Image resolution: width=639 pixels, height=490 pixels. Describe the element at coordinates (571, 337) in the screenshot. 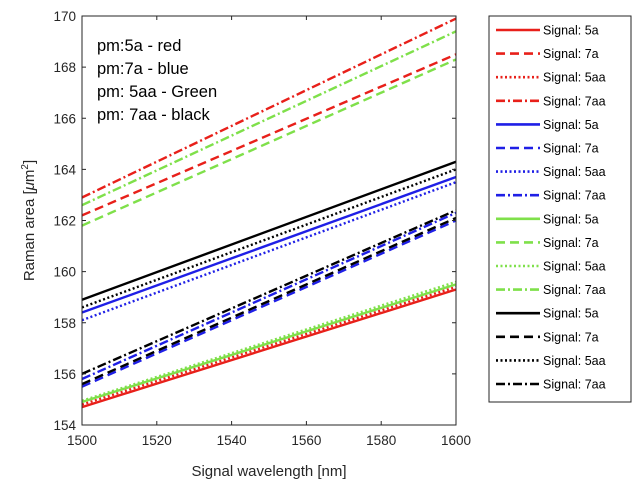

I see `legend-label-14: Signal: 7a` at that location.